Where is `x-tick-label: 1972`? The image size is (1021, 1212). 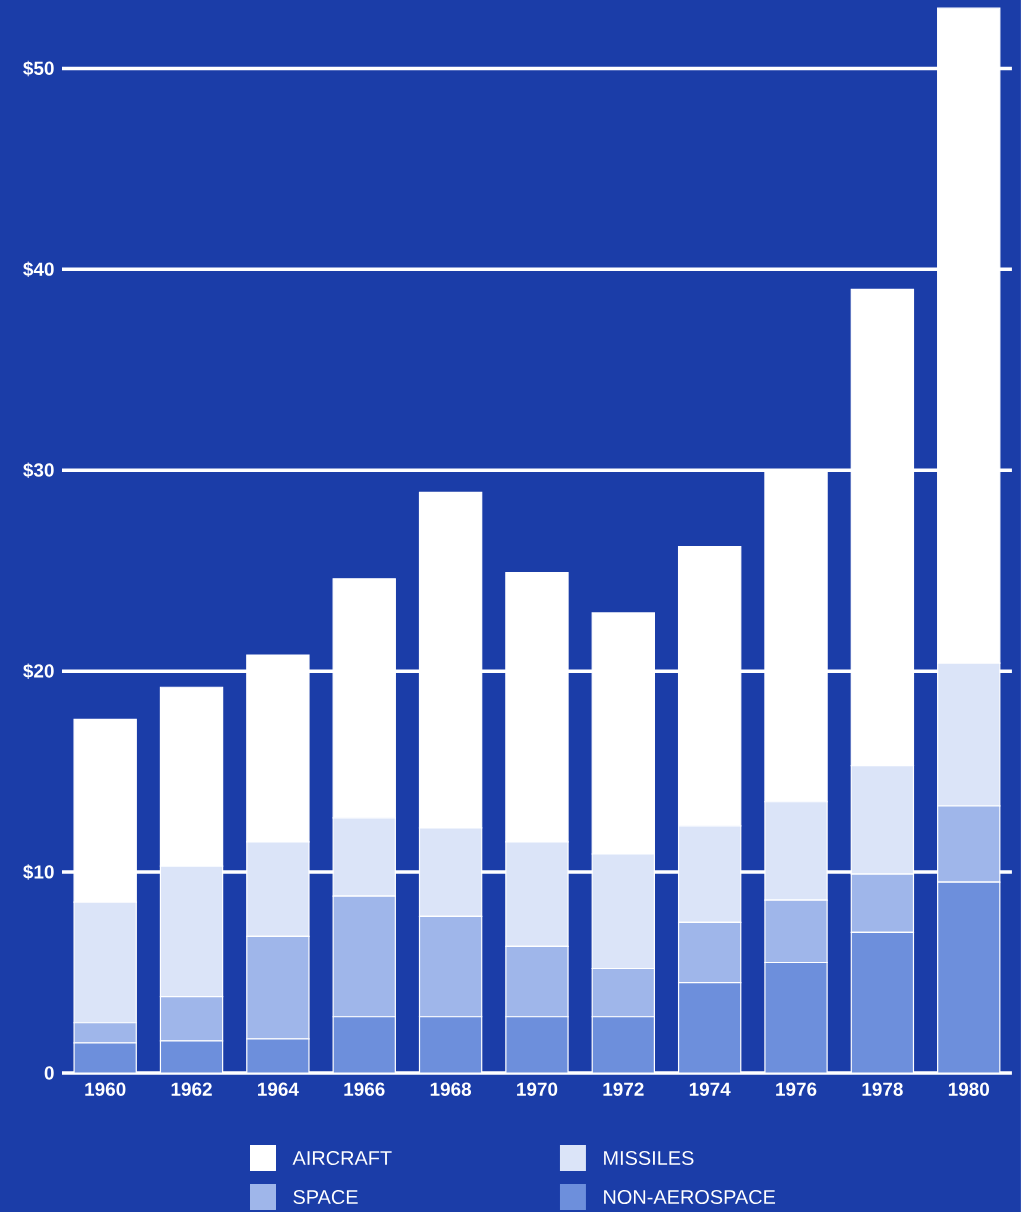
x-tick-label: 1972 is located at coordinates (623, 1089).